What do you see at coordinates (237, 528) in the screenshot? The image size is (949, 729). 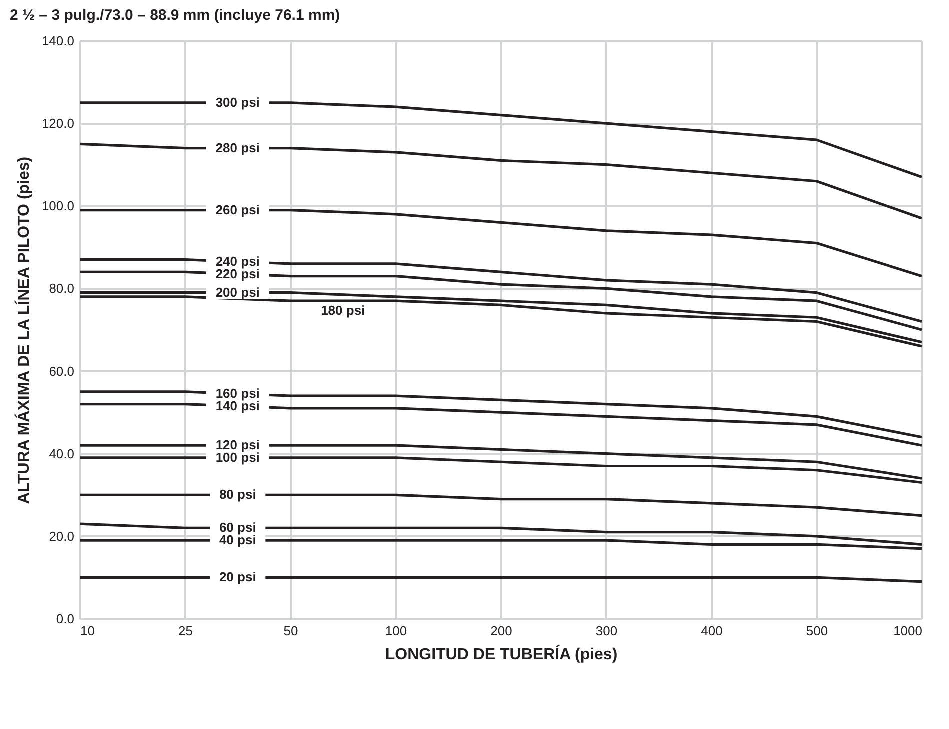 I see `series-label: 60 psi` at bounding box center [237, 528].